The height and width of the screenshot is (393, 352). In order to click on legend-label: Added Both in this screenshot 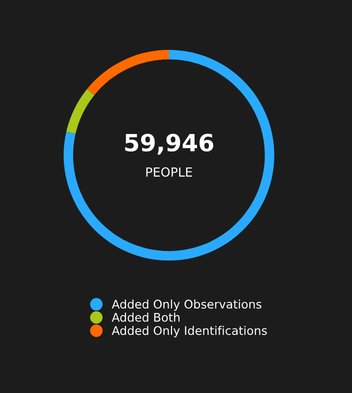, I will do `click(146, 317)`.